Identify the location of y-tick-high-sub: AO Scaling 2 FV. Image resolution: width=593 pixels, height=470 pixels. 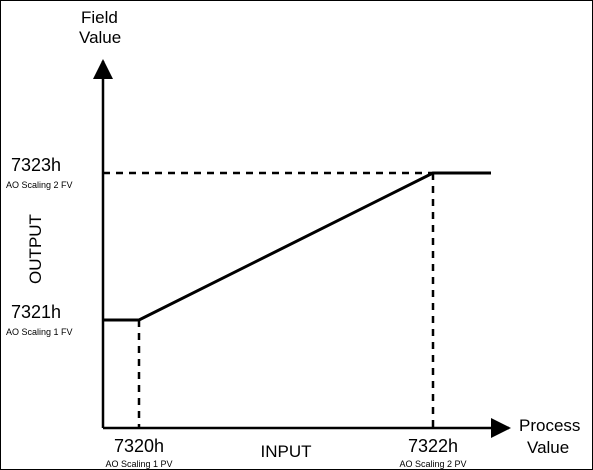
(39, 185).